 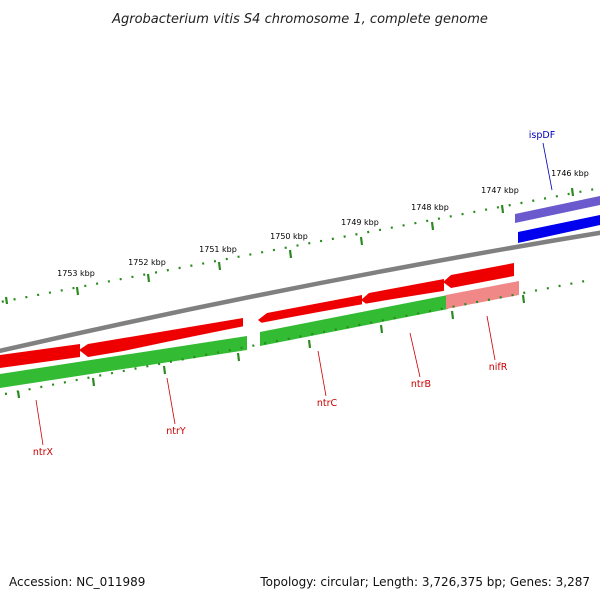 I want to click on tick-label-1748: 1748 kbp, so click(x=430, y=207).